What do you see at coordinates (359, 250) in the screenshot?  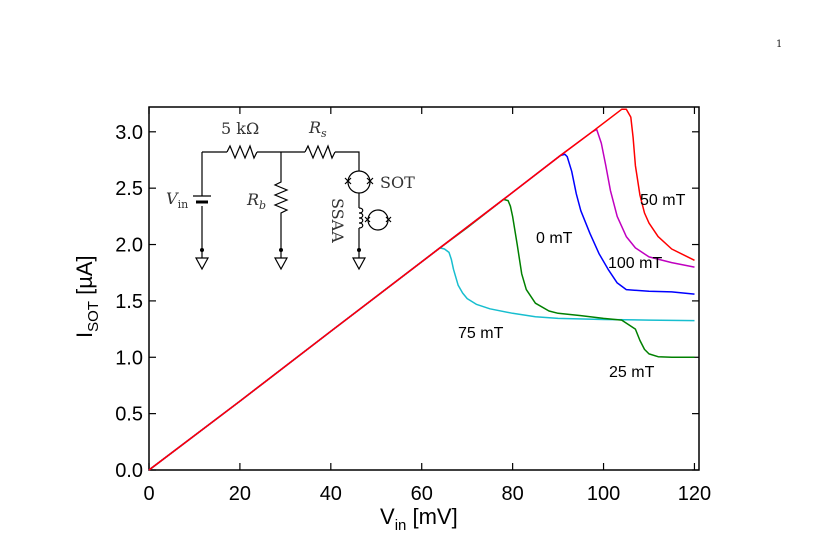 I see `ssaa-node` at bounding box center [359, 250].